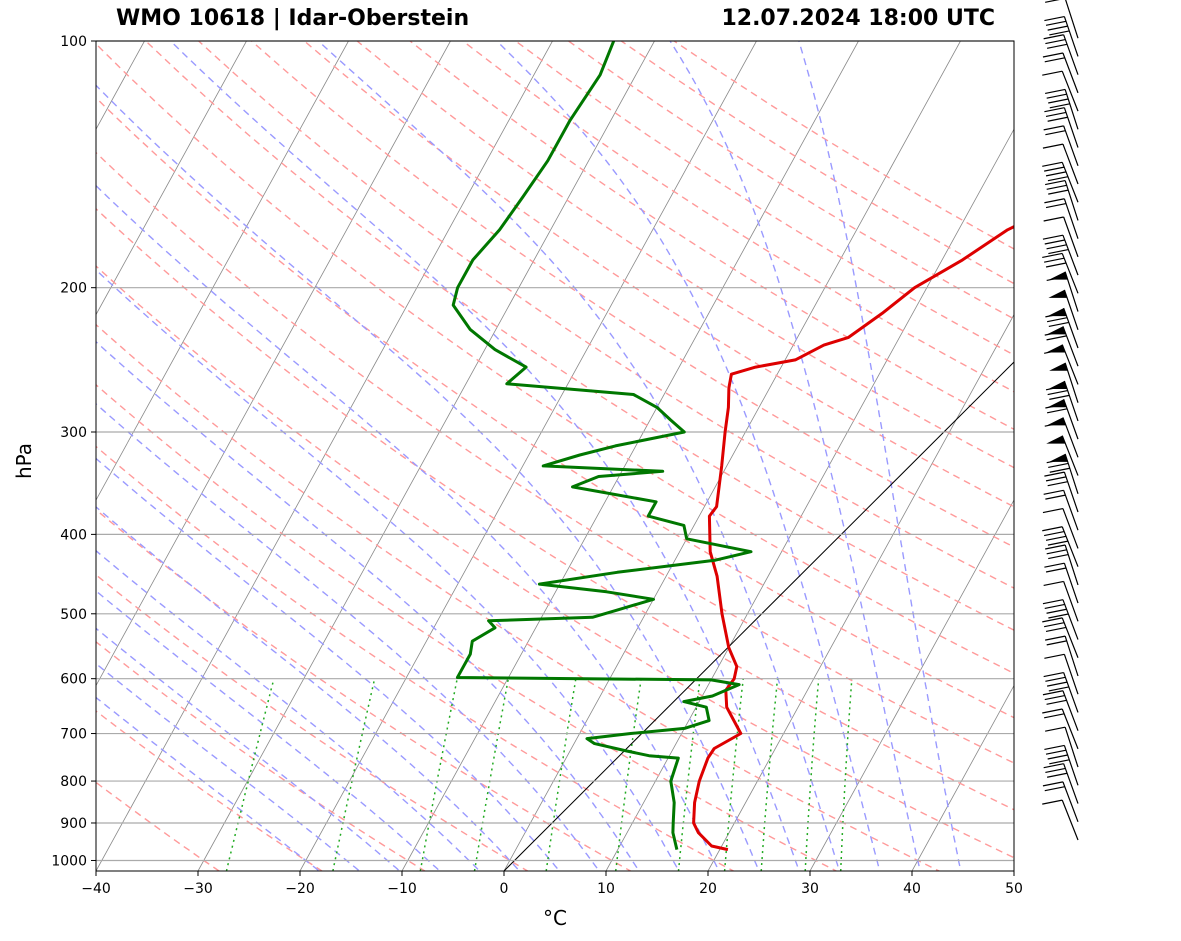 The height and width of the screenshot is (941, 1181). Describe the element at coordinates (504, 889) in the screenshot. I see `x-tick-label: 0` at that location.